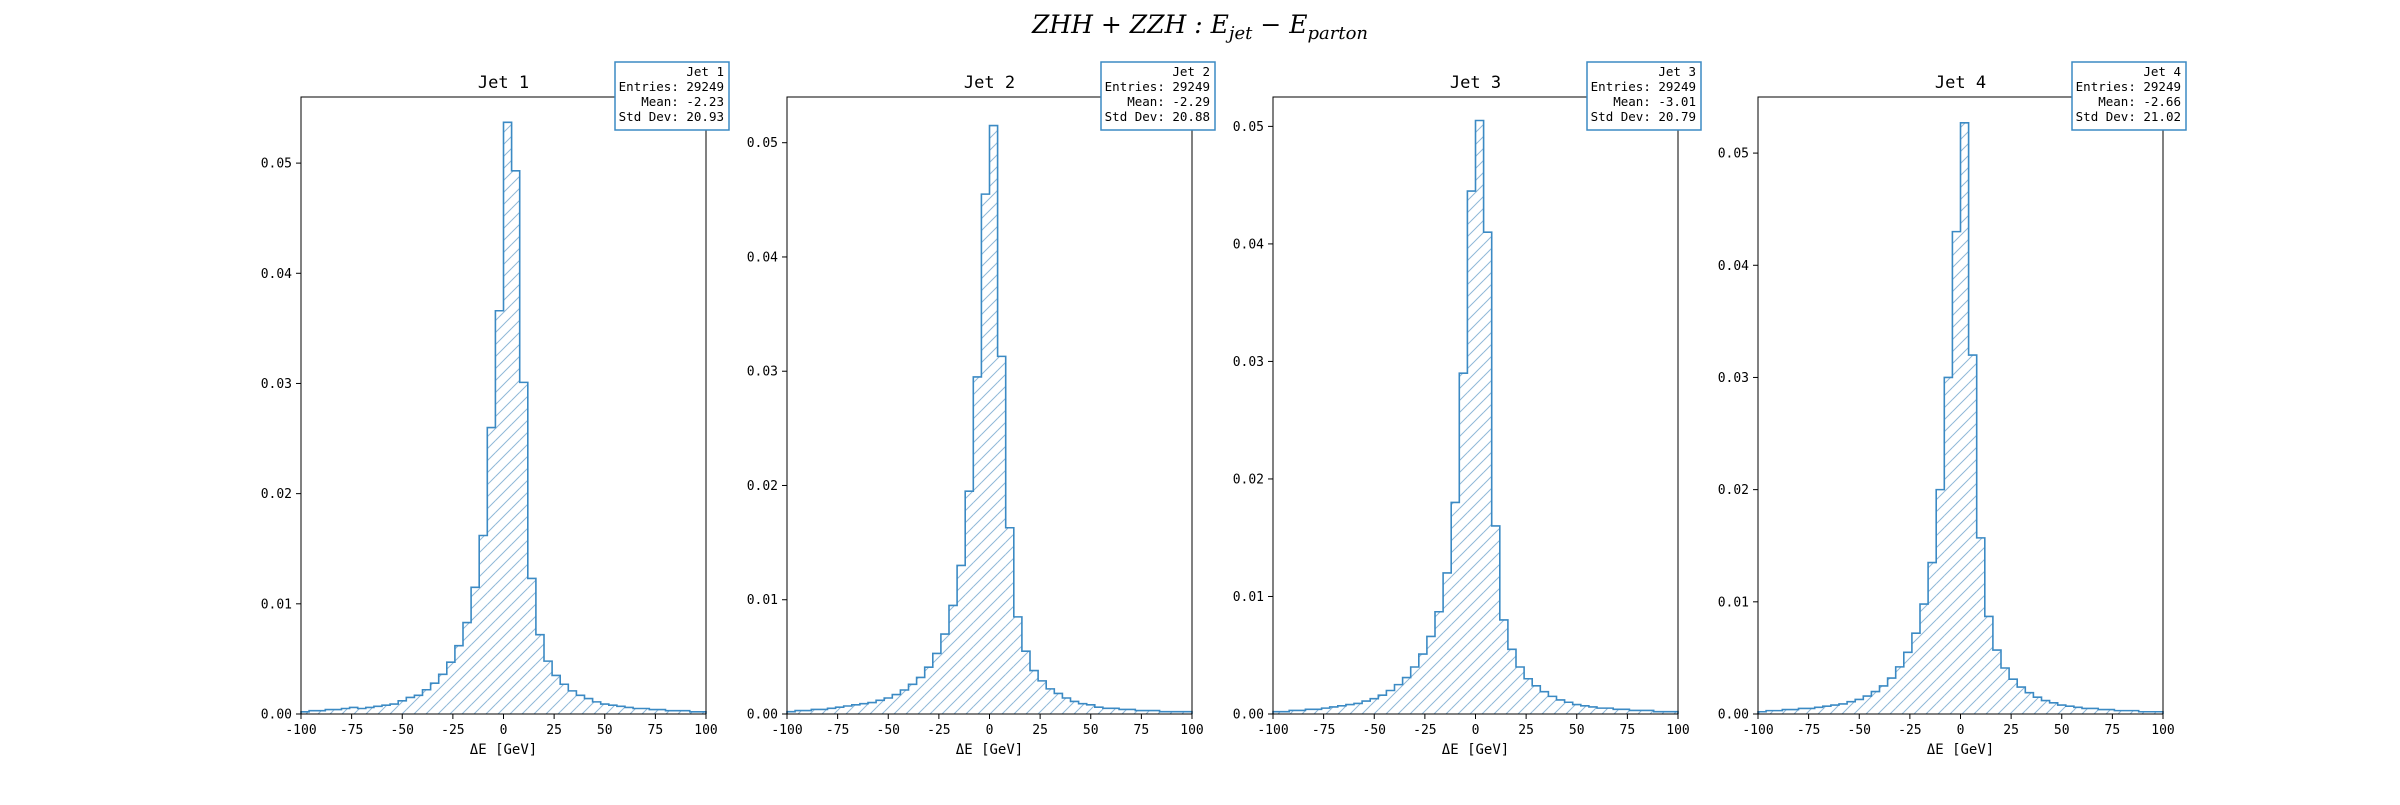 The image size is (2400, 805). I want to click on title-sub-parton: parton, so click(1338, 33).